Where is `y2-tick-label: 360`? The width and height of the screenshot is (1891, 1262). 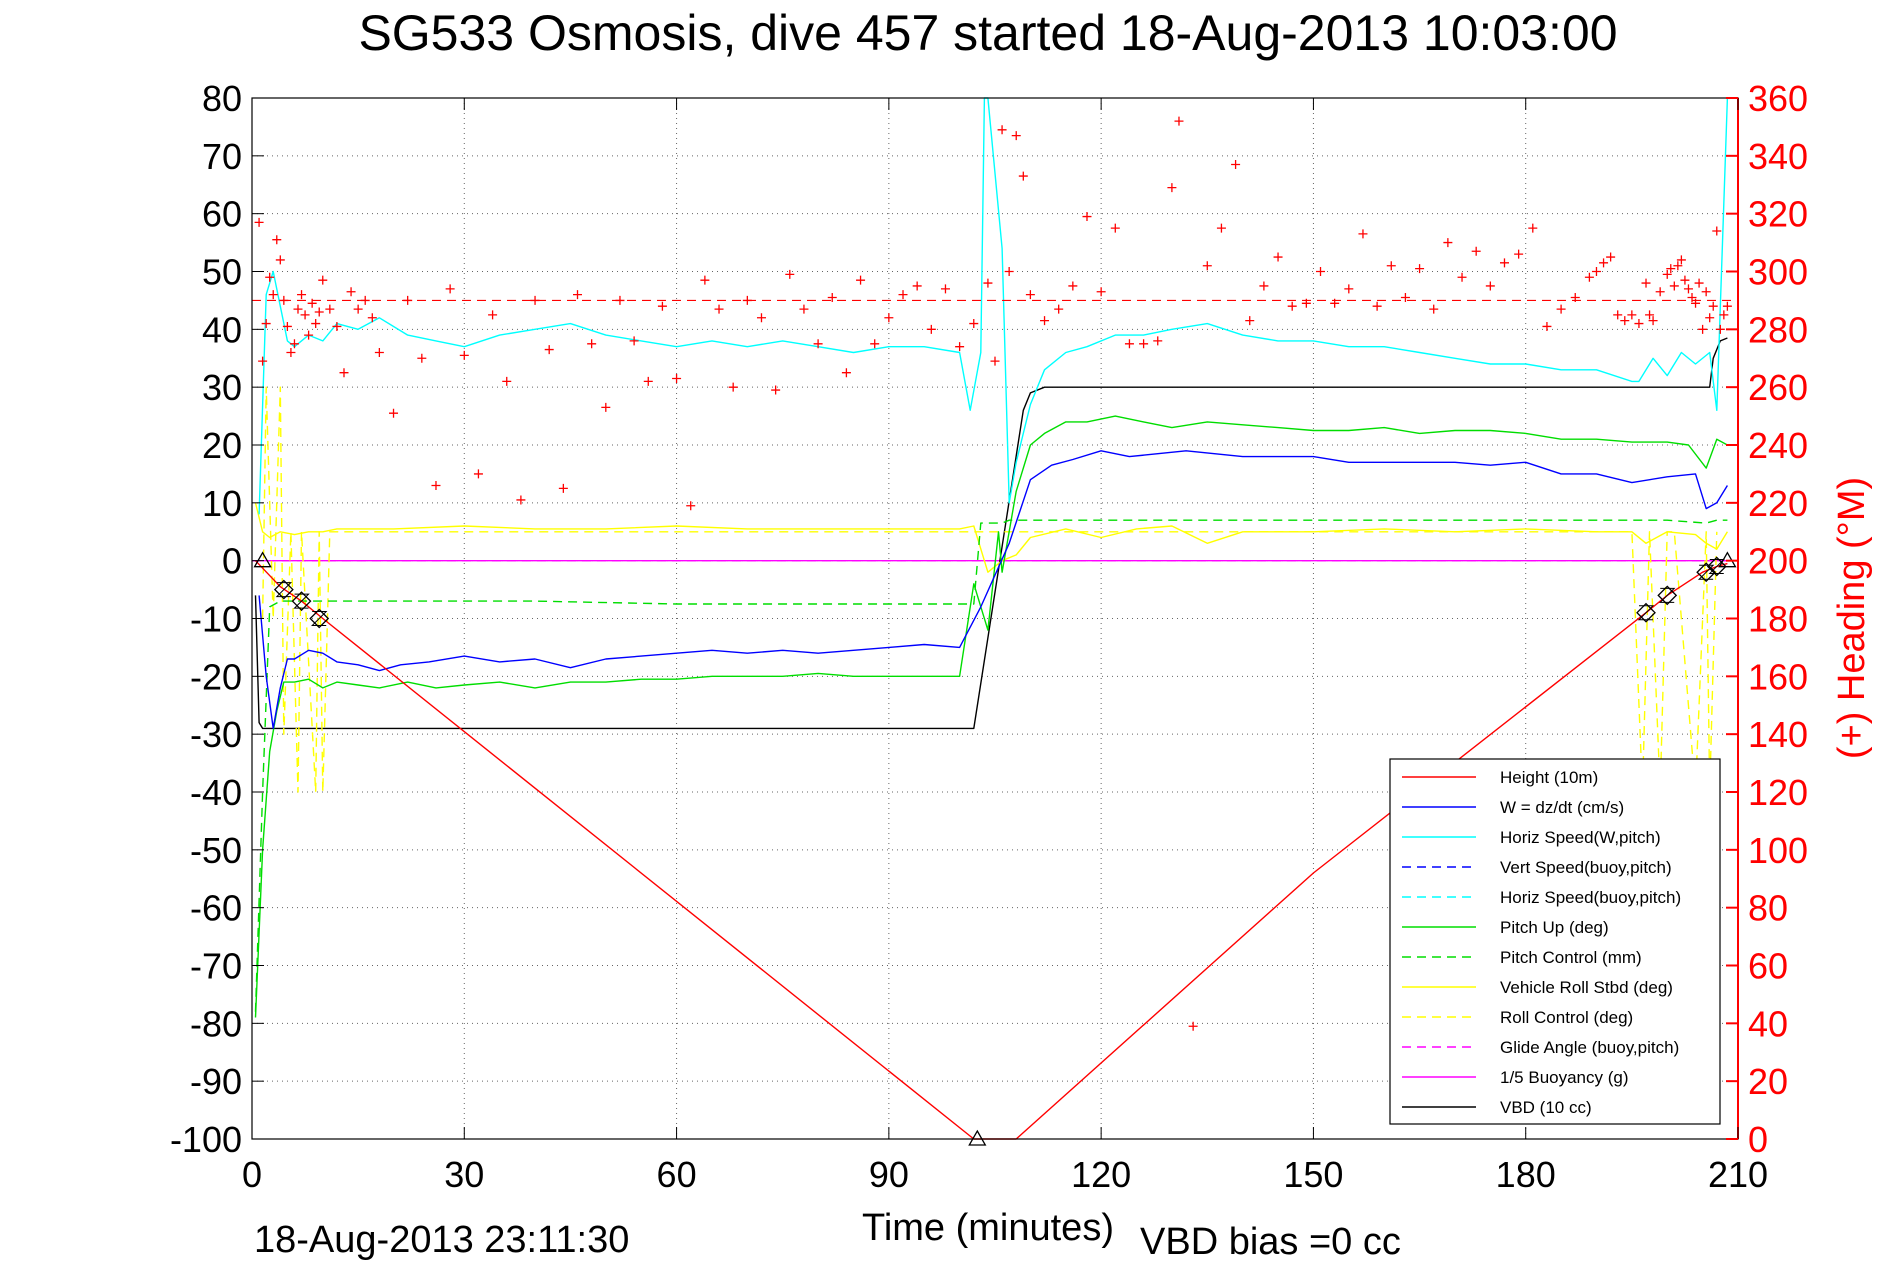
y2-tick-label: 360 is located at coordinates (1778, 98).